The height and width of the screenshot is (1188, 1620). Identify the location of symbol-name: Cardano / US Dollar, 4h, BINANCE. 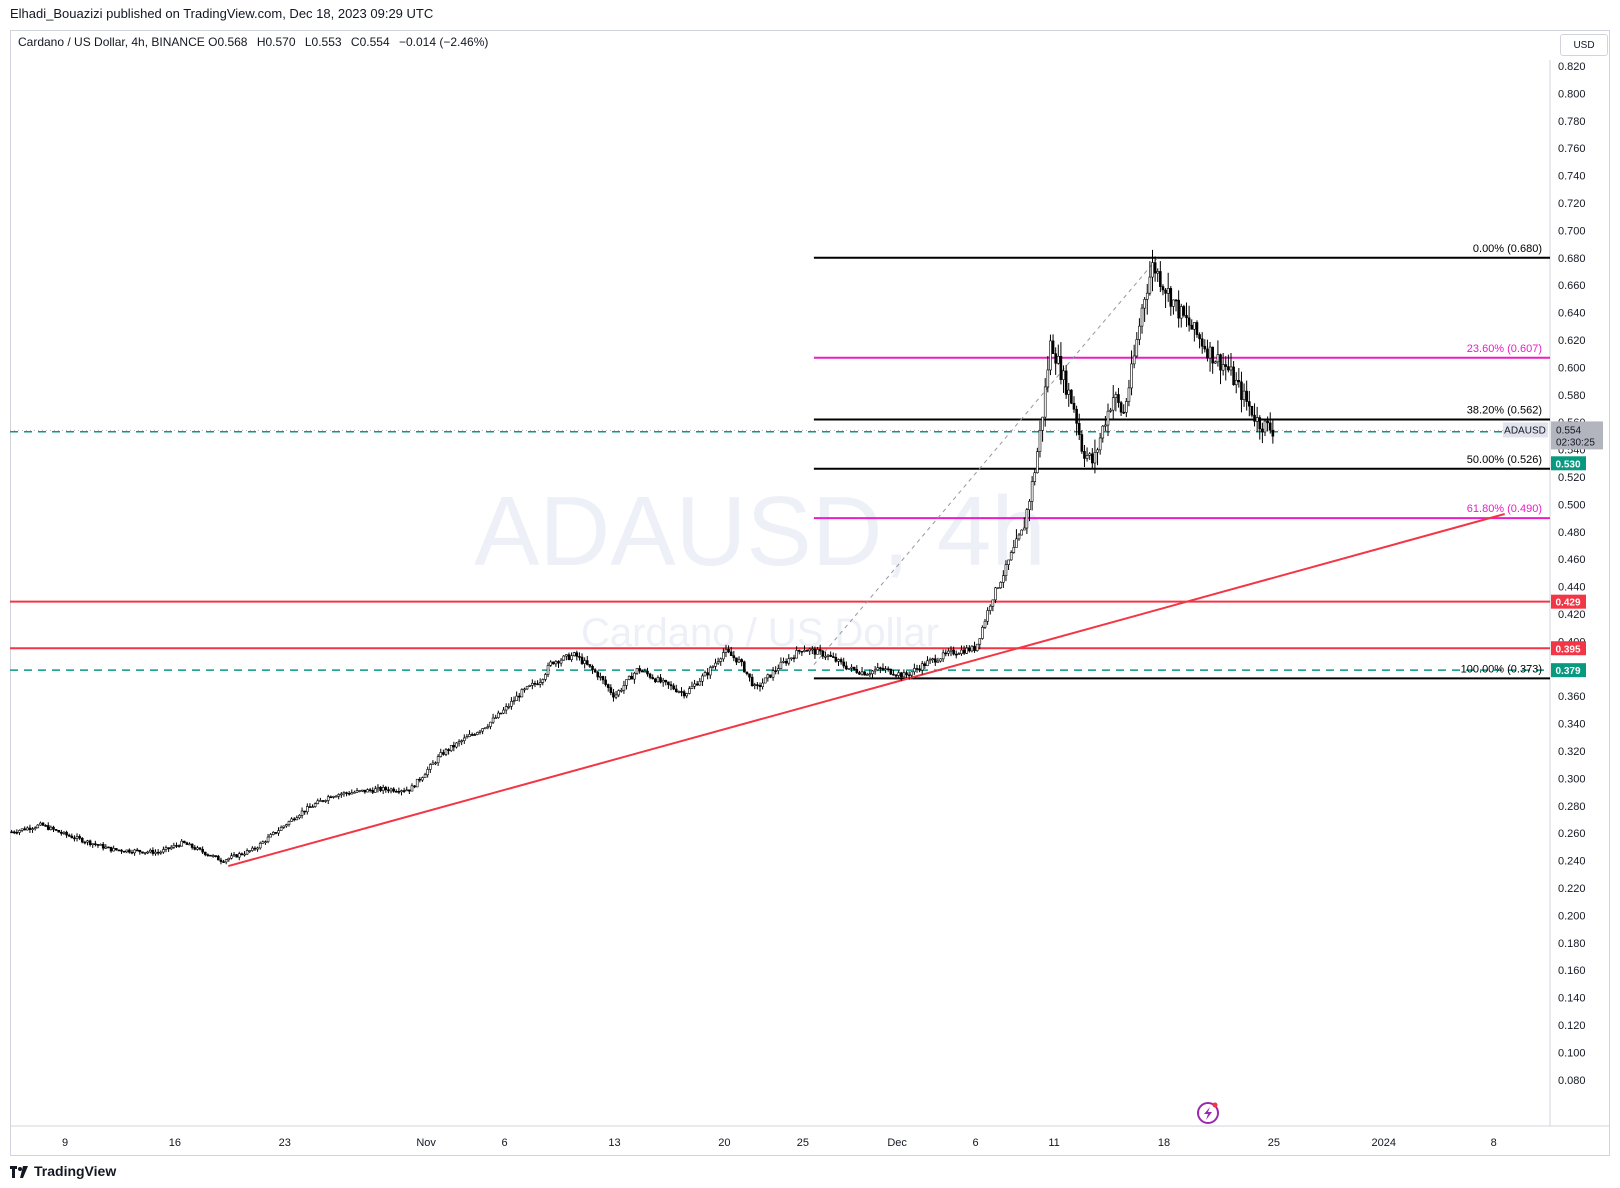
(111, 42).